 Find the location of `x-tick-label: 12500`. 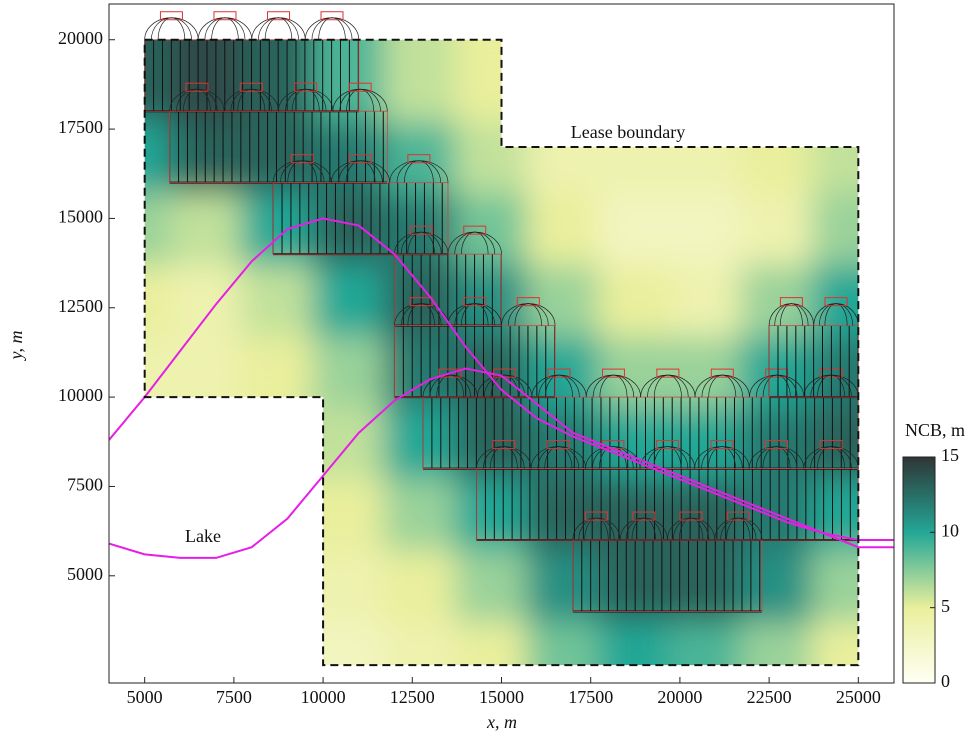

x-tick-label: 12500 is located at coordinates (412, 697).